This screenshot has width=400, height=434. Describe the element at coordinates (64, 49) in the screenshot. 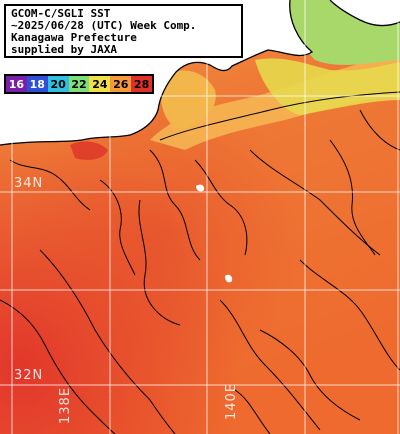

I see `title-line-credit: supplied by JAXA` at that location.